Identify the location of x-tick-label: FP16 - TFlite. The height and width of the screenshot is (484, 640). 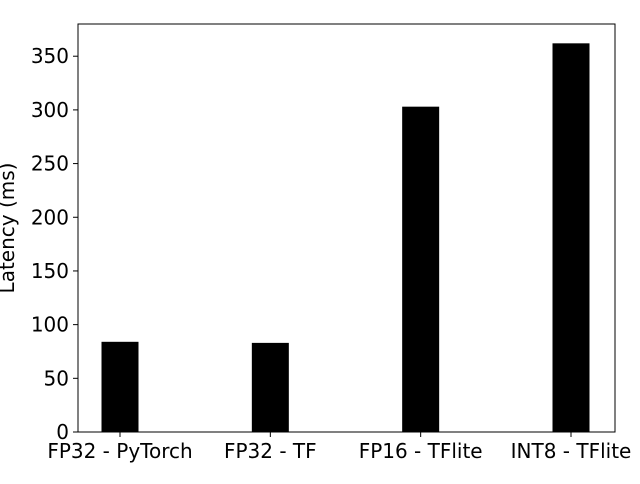
(421, 451).